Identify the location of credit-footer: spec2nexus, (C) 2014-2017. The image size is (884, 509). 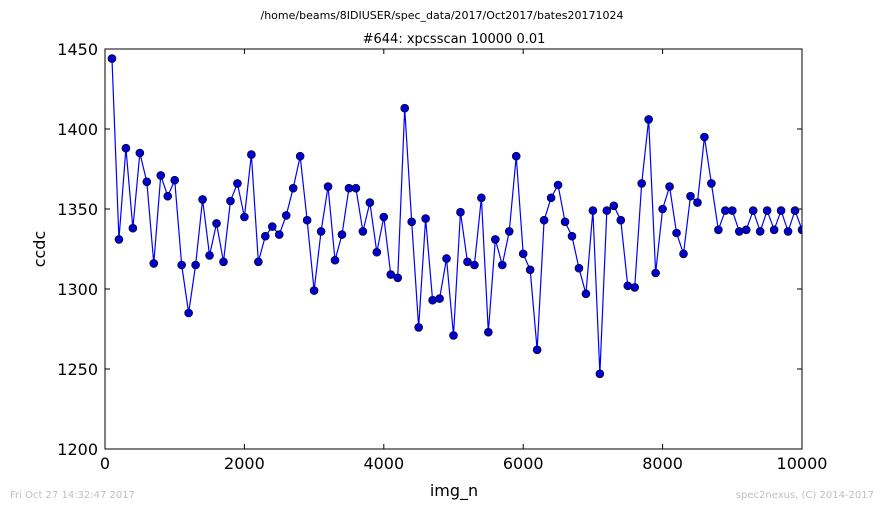
(804, 495).